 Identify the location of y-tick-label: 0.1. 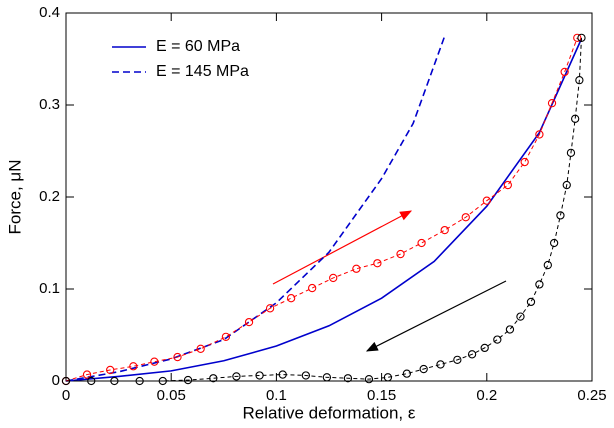
(49, 288).